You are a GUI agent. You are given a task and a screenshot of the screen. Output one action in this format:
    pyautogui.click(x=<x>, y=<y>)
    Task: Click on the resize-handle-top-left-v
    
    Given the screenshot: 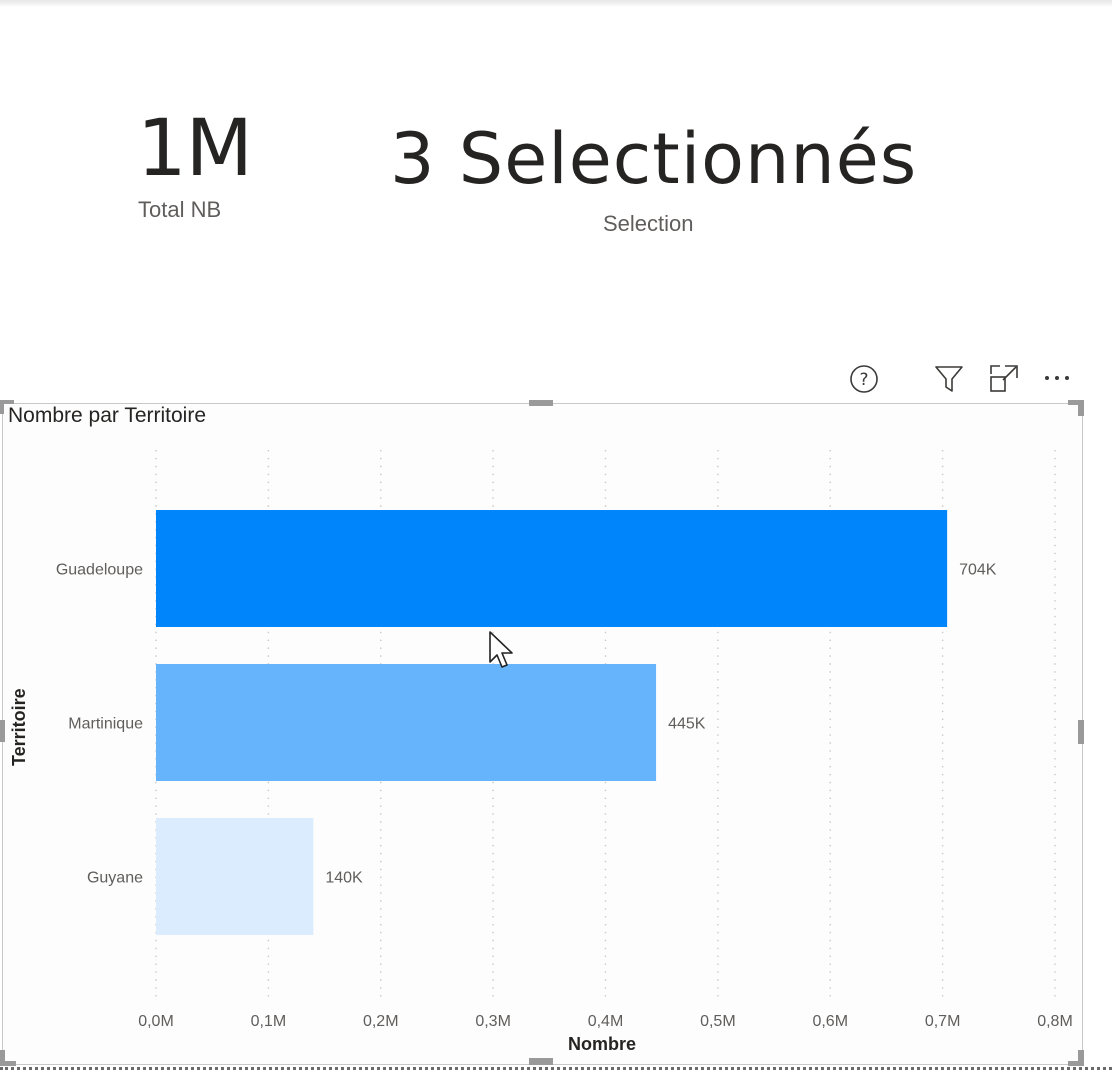 What is the action you would take?
    pyautogui.click(x=2, y=407)
    